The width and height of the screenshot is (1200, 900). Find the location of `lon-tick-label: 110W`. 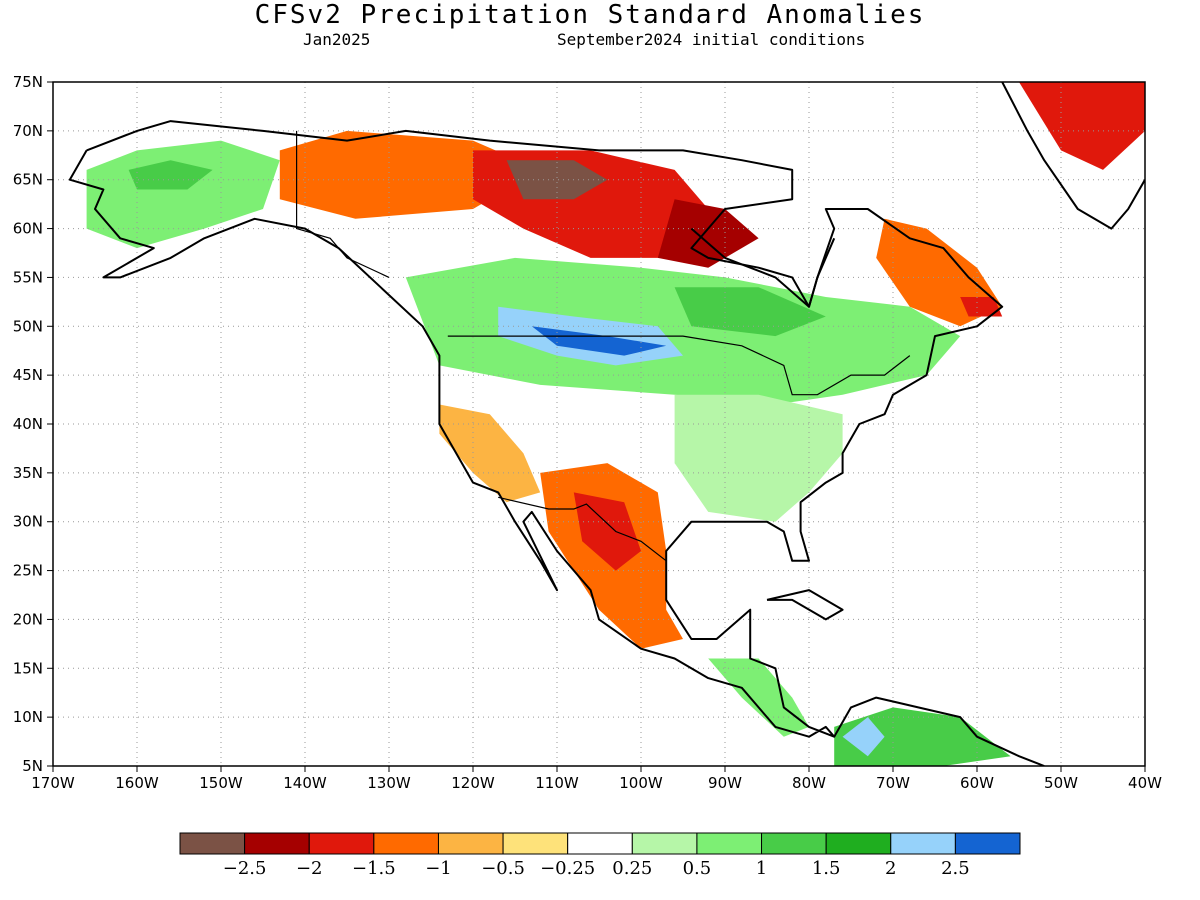

lon-tick-label: 110W is located at coordinates (557, 783).